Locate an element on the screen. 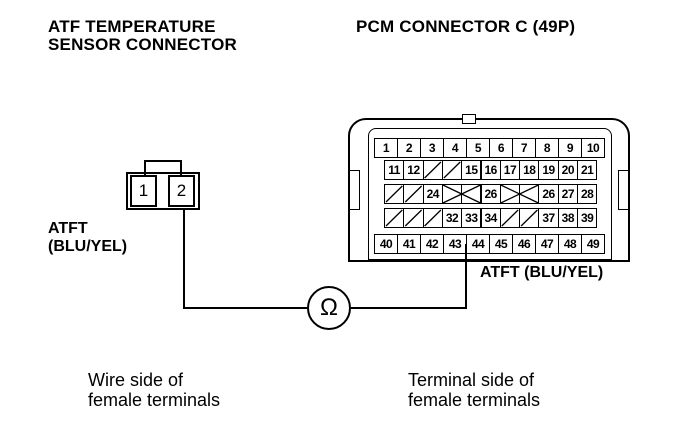 The height and width of the screenshot is (432, 688). pcm-pin-cell: 44 is located at coordinates (478, 244).